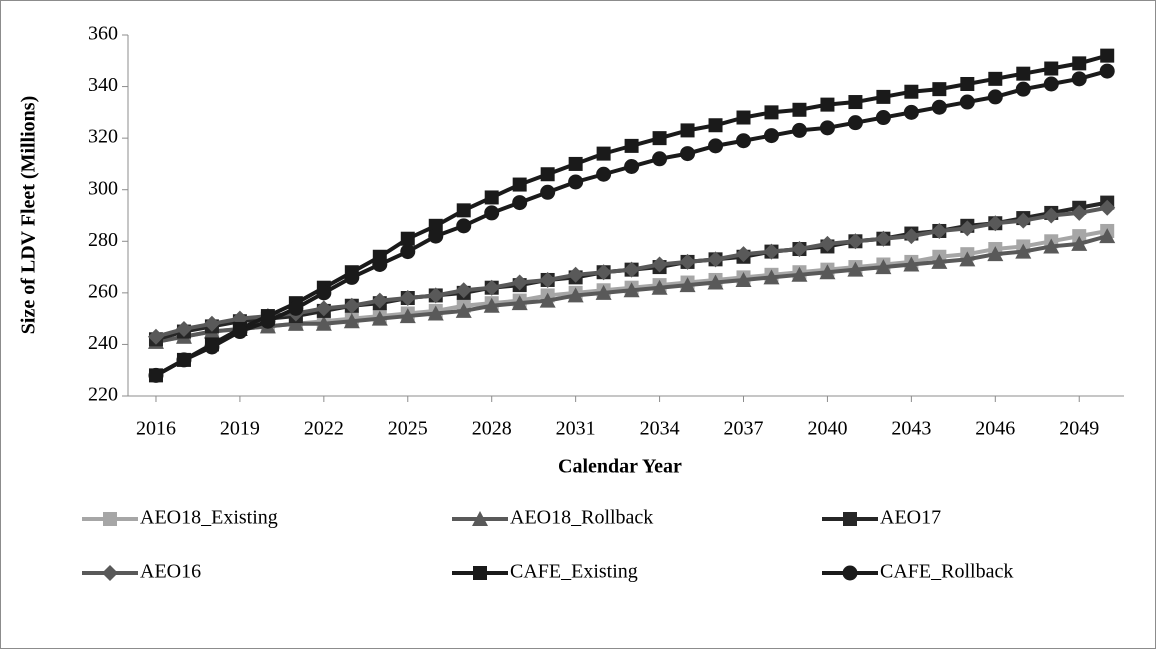  Describe the element at coordinates (946, 572) in the screenshot. I see `legend-label: CAFE_Rollback` at that location.